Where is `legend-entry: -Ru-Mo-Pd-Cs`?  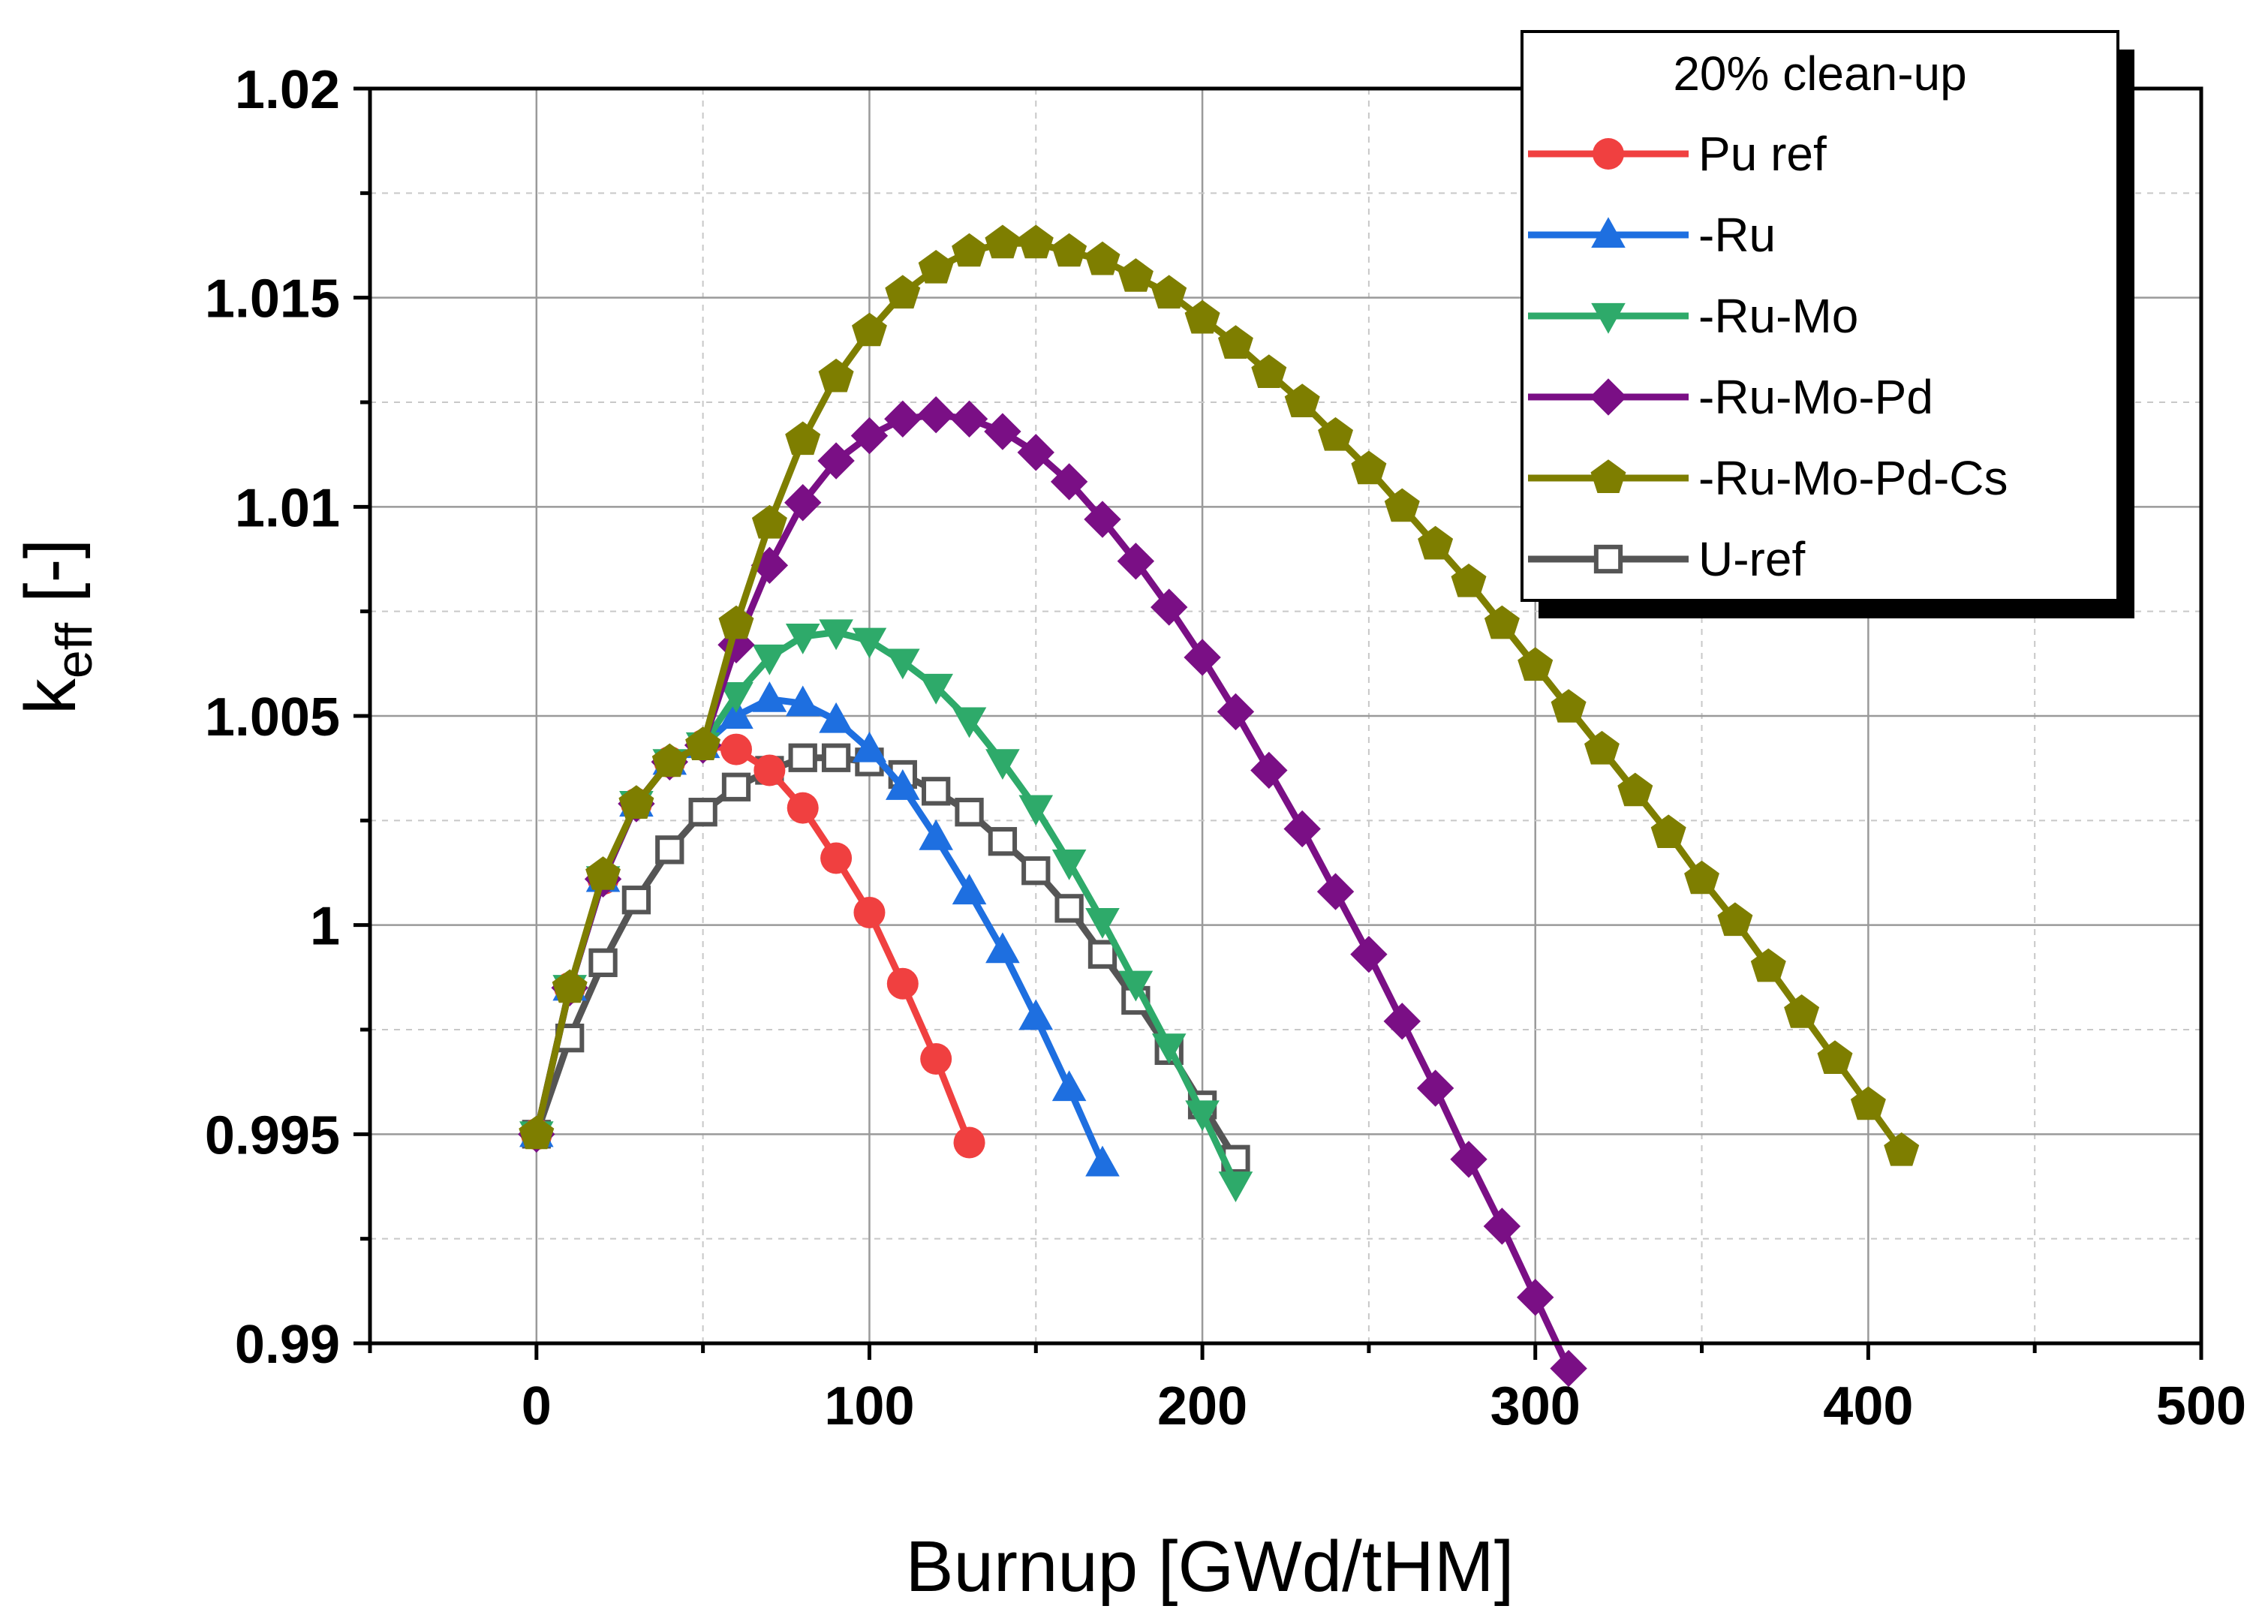 legend-entry: -Ru-Mo-Pd-Cs is located at coordinates (1768, 478).